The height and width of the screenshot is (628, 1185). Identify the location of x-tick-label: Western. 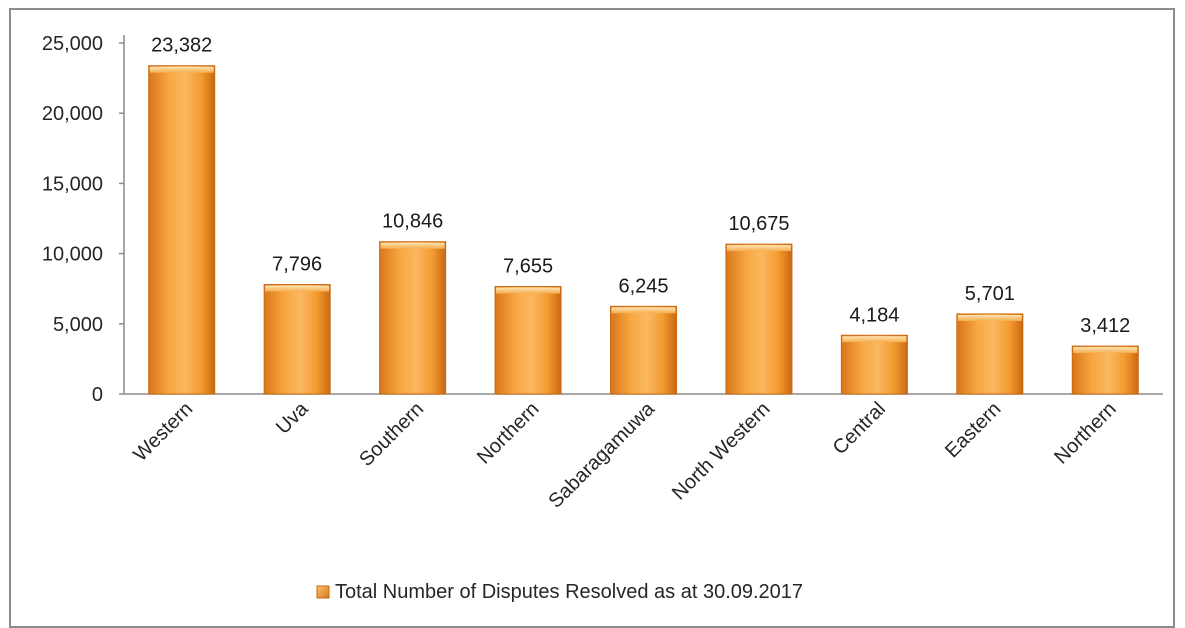
(163, 432).